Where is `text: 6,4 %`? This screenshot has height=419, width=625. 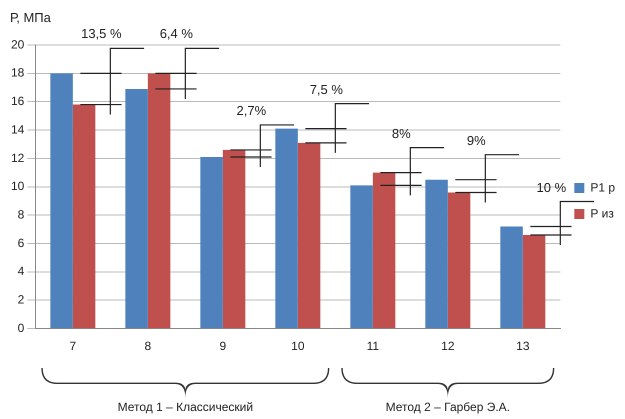 text: 6,4 % is located at coordinates (176, 34).